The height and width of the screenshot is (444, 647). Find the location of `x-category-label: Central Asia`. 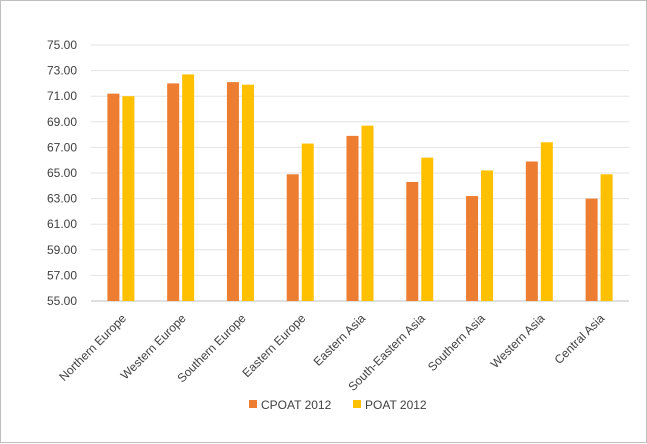

x-category-label: Central Asia is located at coordinates (580, 339).